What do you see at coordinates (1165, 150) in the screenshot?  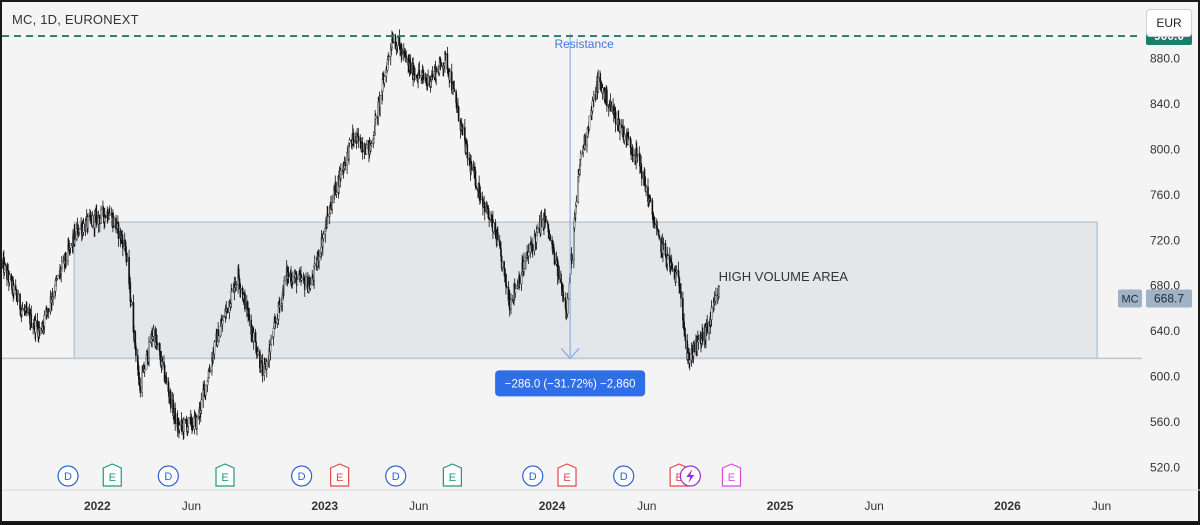 I see `y-tick-label: 800.0` at bounding box center [1165, 150].